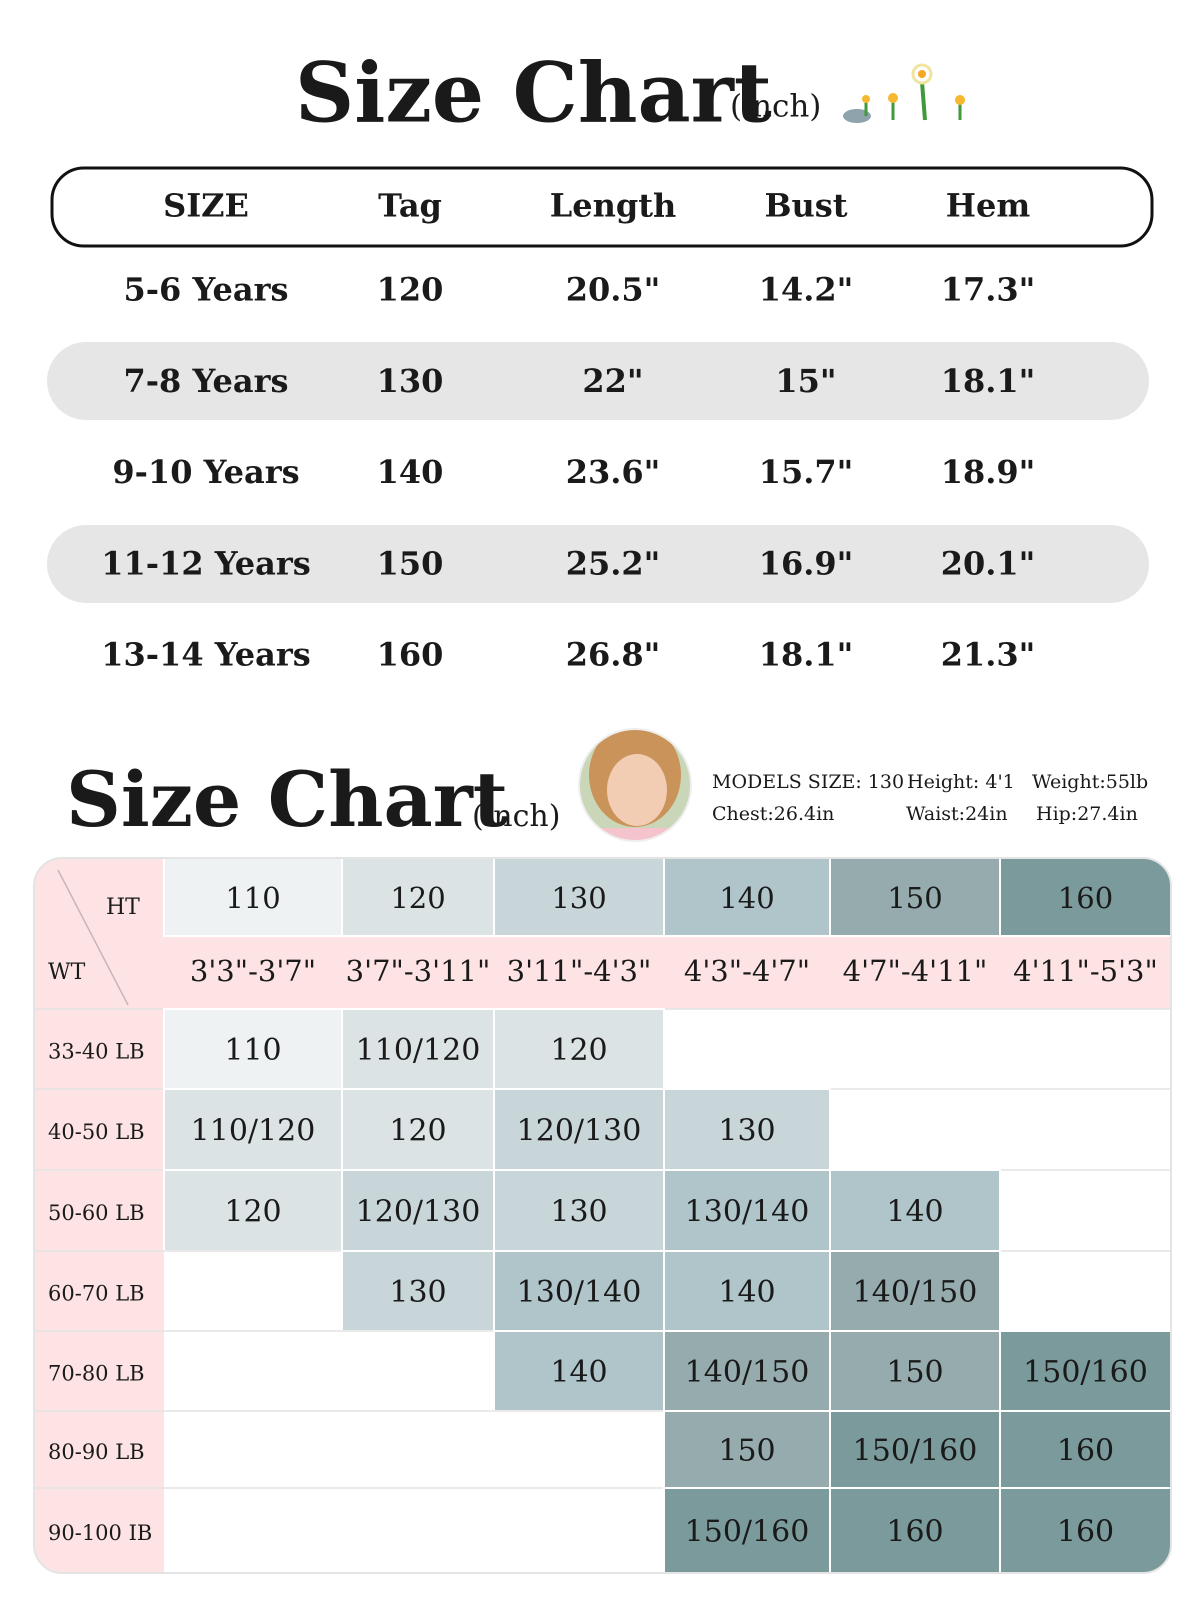 Image resolution: width=1200 pixels, height=1600 pixels. I want to click on range-row, so click(667, 972).